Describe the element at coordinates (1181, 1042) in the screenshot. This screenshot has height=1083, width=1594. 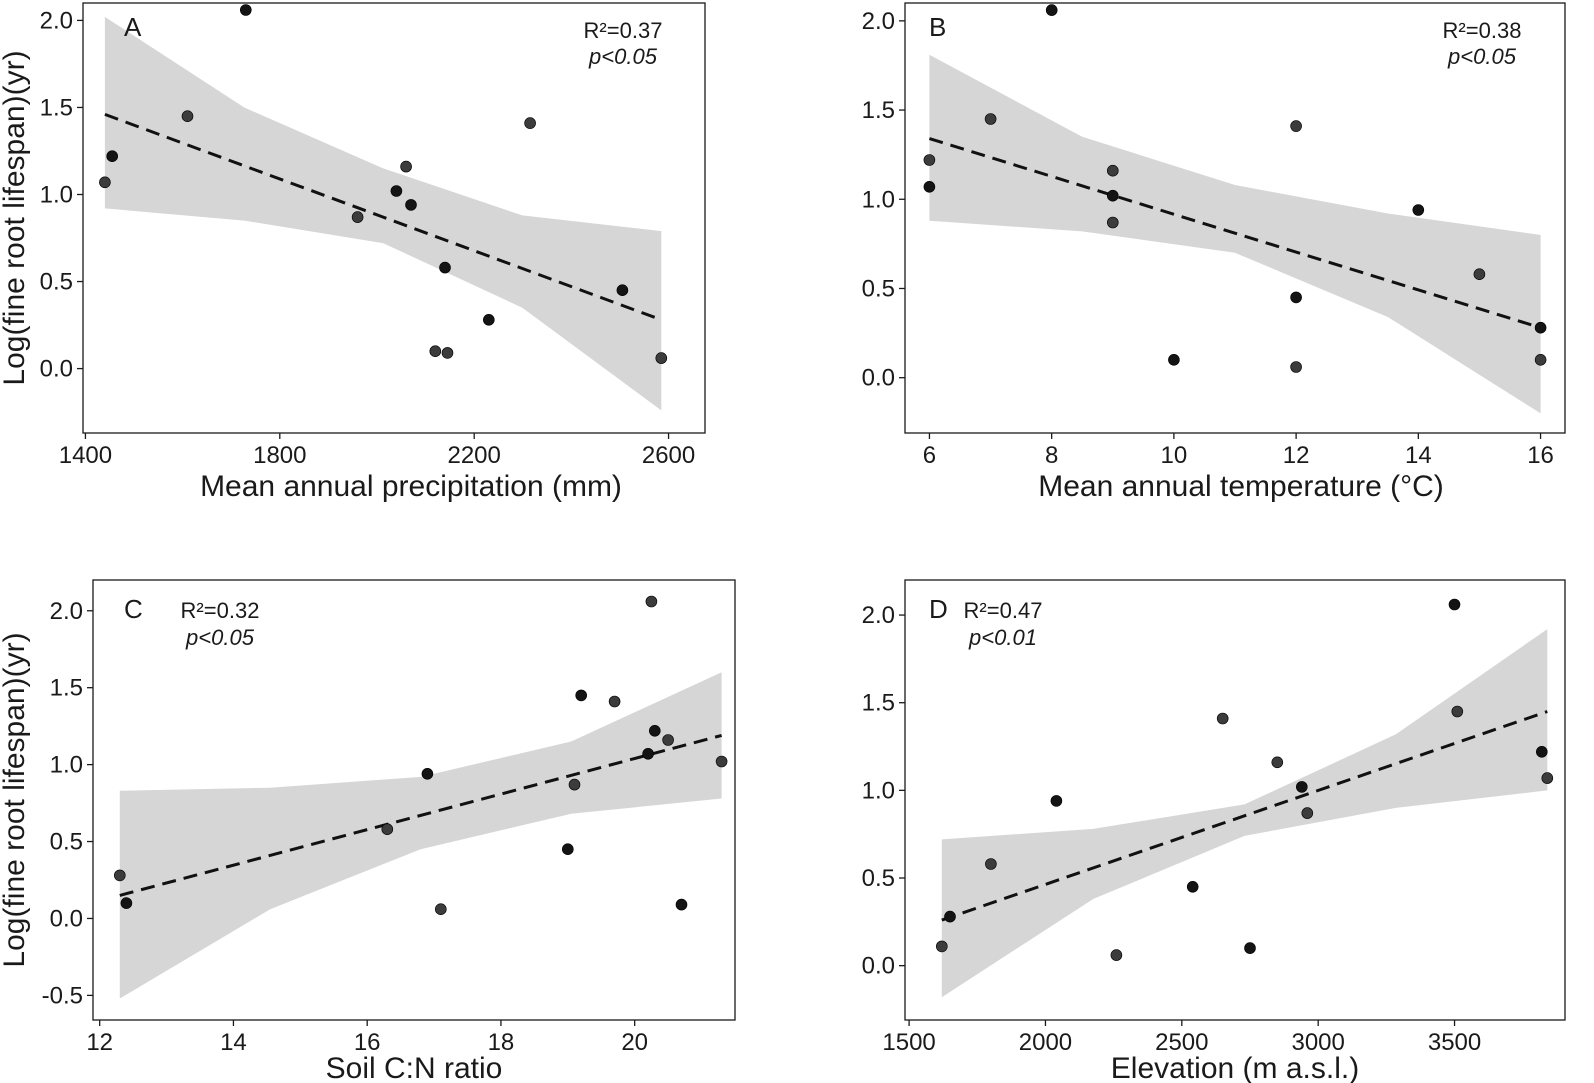
I see `panel-d-x-tick-label: 2500` at that location.